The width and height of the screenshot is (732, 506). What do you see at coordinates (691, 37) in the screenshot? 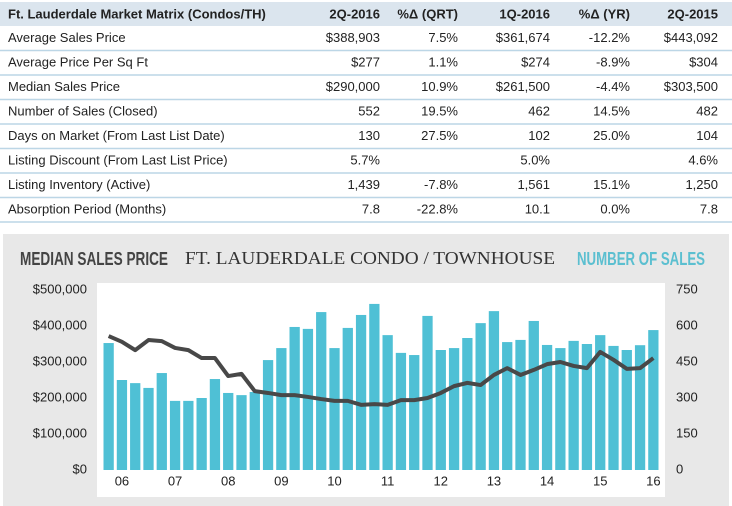
I see `table-cell: $443,092` at bounding box center [691, 37].